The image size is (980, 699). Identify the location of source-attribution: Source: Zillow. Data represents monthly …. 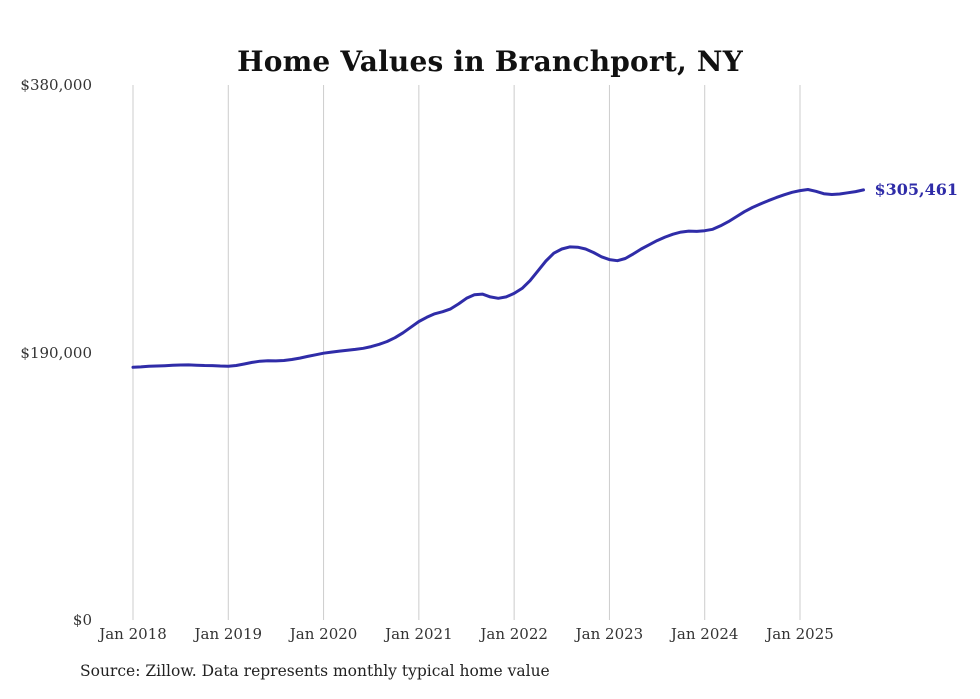
(315, 671).